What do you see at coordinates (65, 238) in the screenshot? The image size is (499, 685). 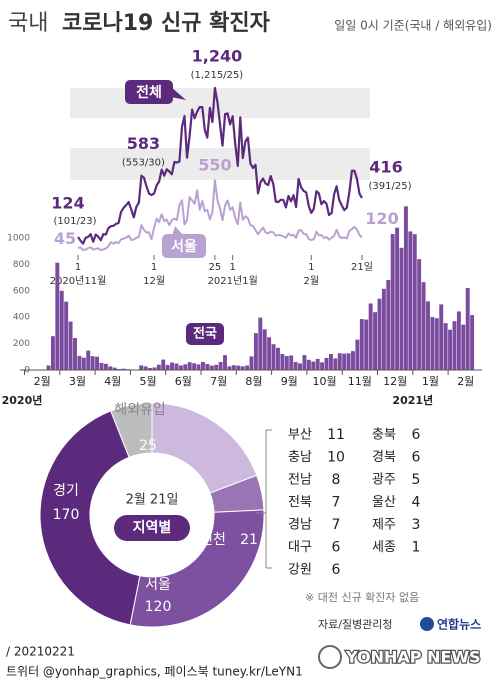 I see `annotation: 45` at bounding box center [65, 238].